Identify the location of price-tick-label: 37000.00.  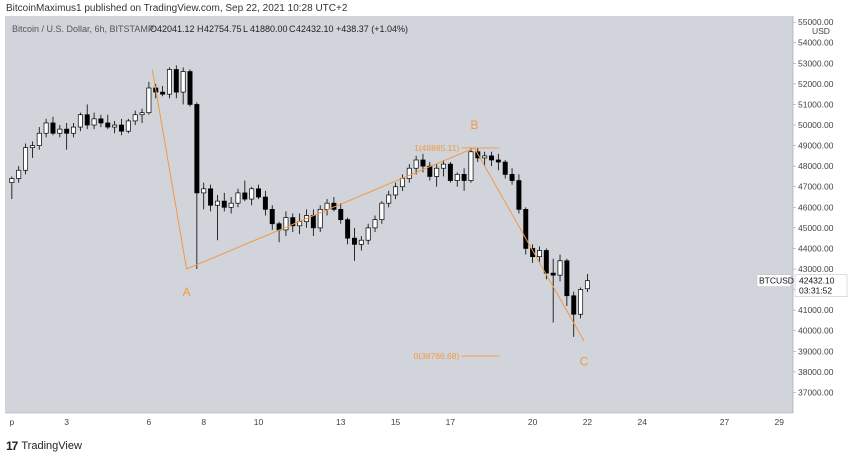
(816, 392).